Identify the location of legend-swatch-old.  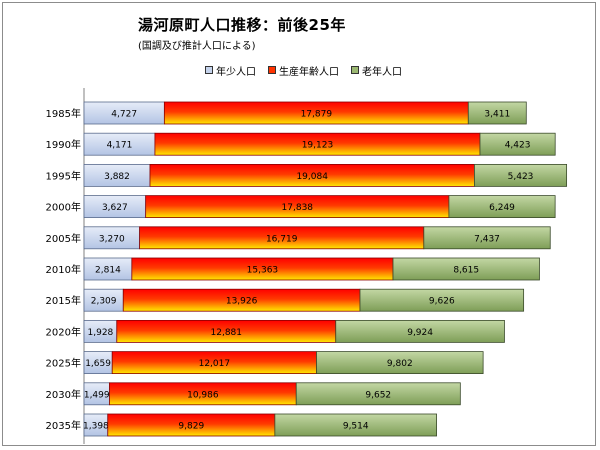
(355, 70).